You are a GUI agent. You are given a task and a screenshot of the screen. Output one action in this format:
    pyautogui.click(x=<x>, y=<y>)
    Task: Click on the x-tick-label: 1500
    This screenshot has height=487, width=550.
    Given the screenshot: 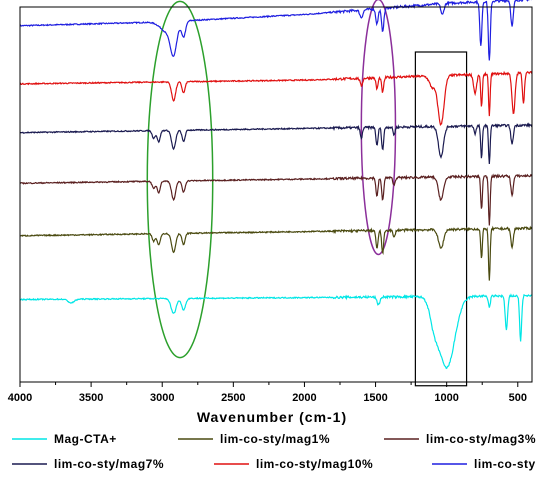 What is the action you would take?
    pyautogui.click(x=375, y=398)
    